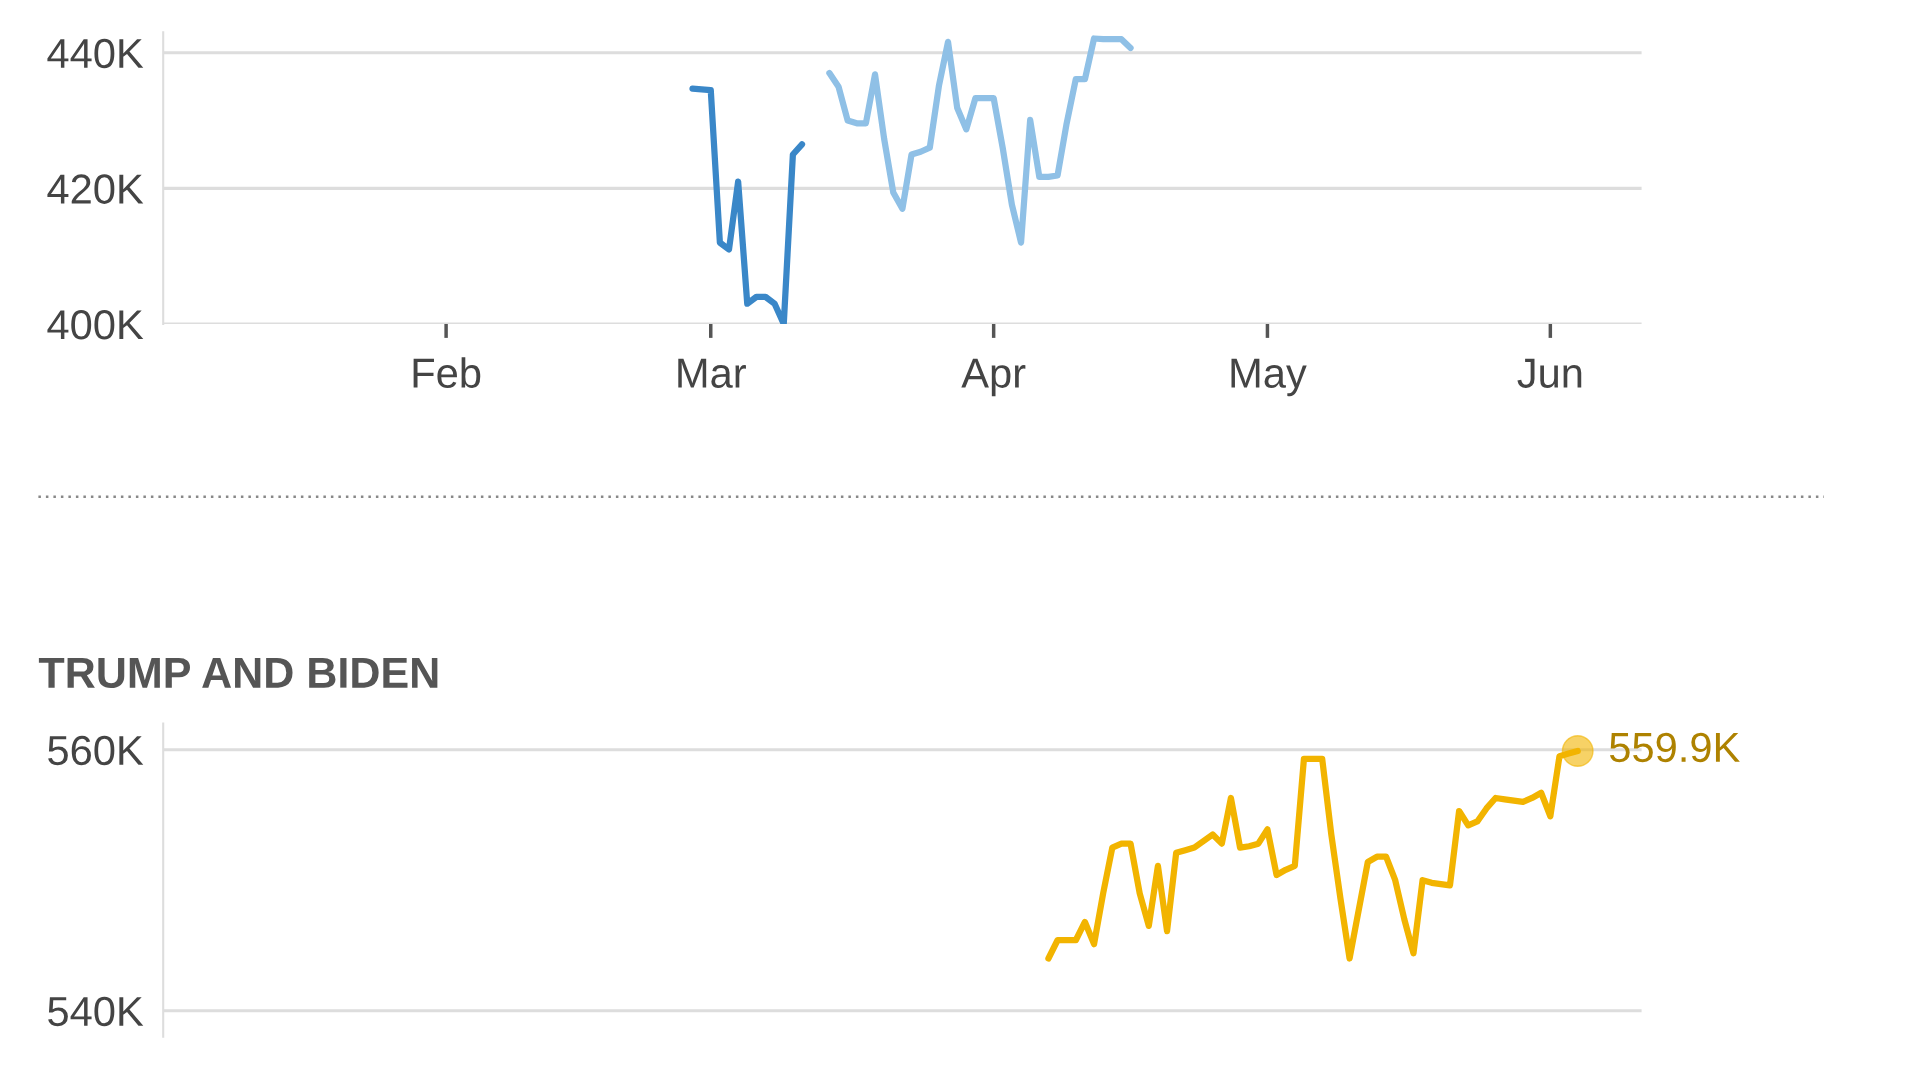 The height and width of the screenshot is (1080, 1920). What do you see at coordinates (96, 750) in the screenshot?
I see `y-tick-label: 560K` at bounding box center [96, 750].